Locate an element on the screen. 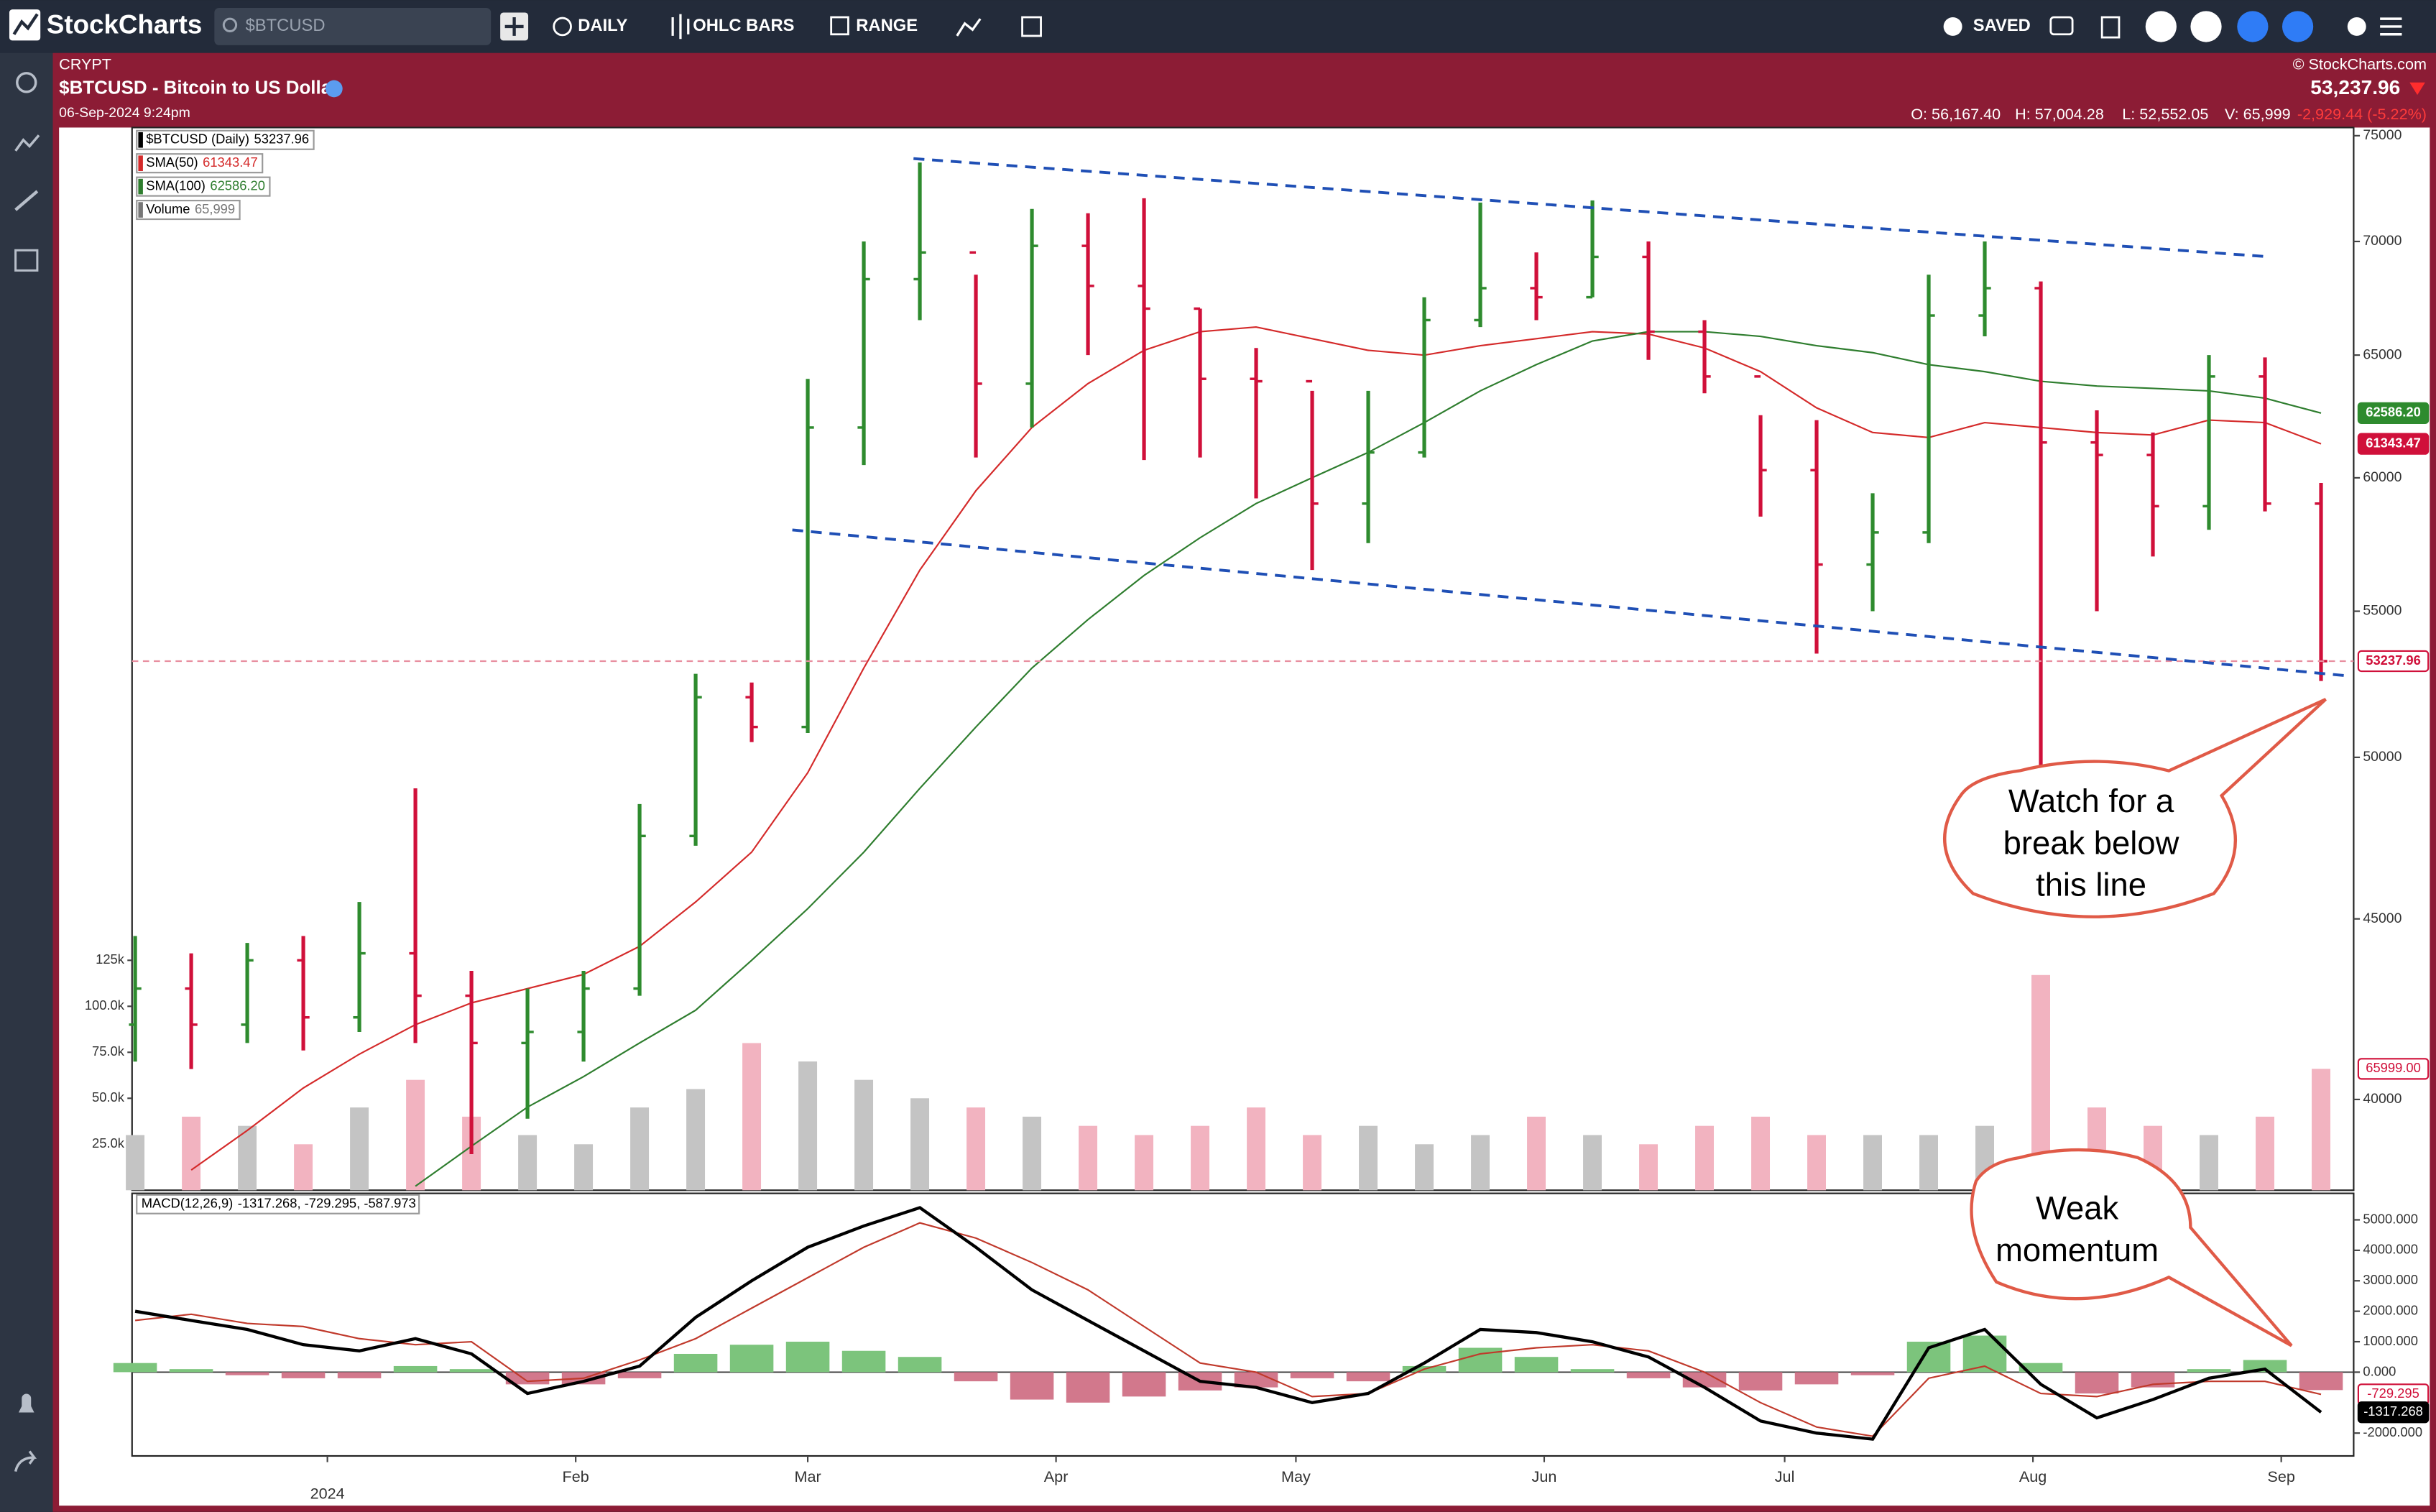  crosshair-button is located at coordinates (2206, 27).